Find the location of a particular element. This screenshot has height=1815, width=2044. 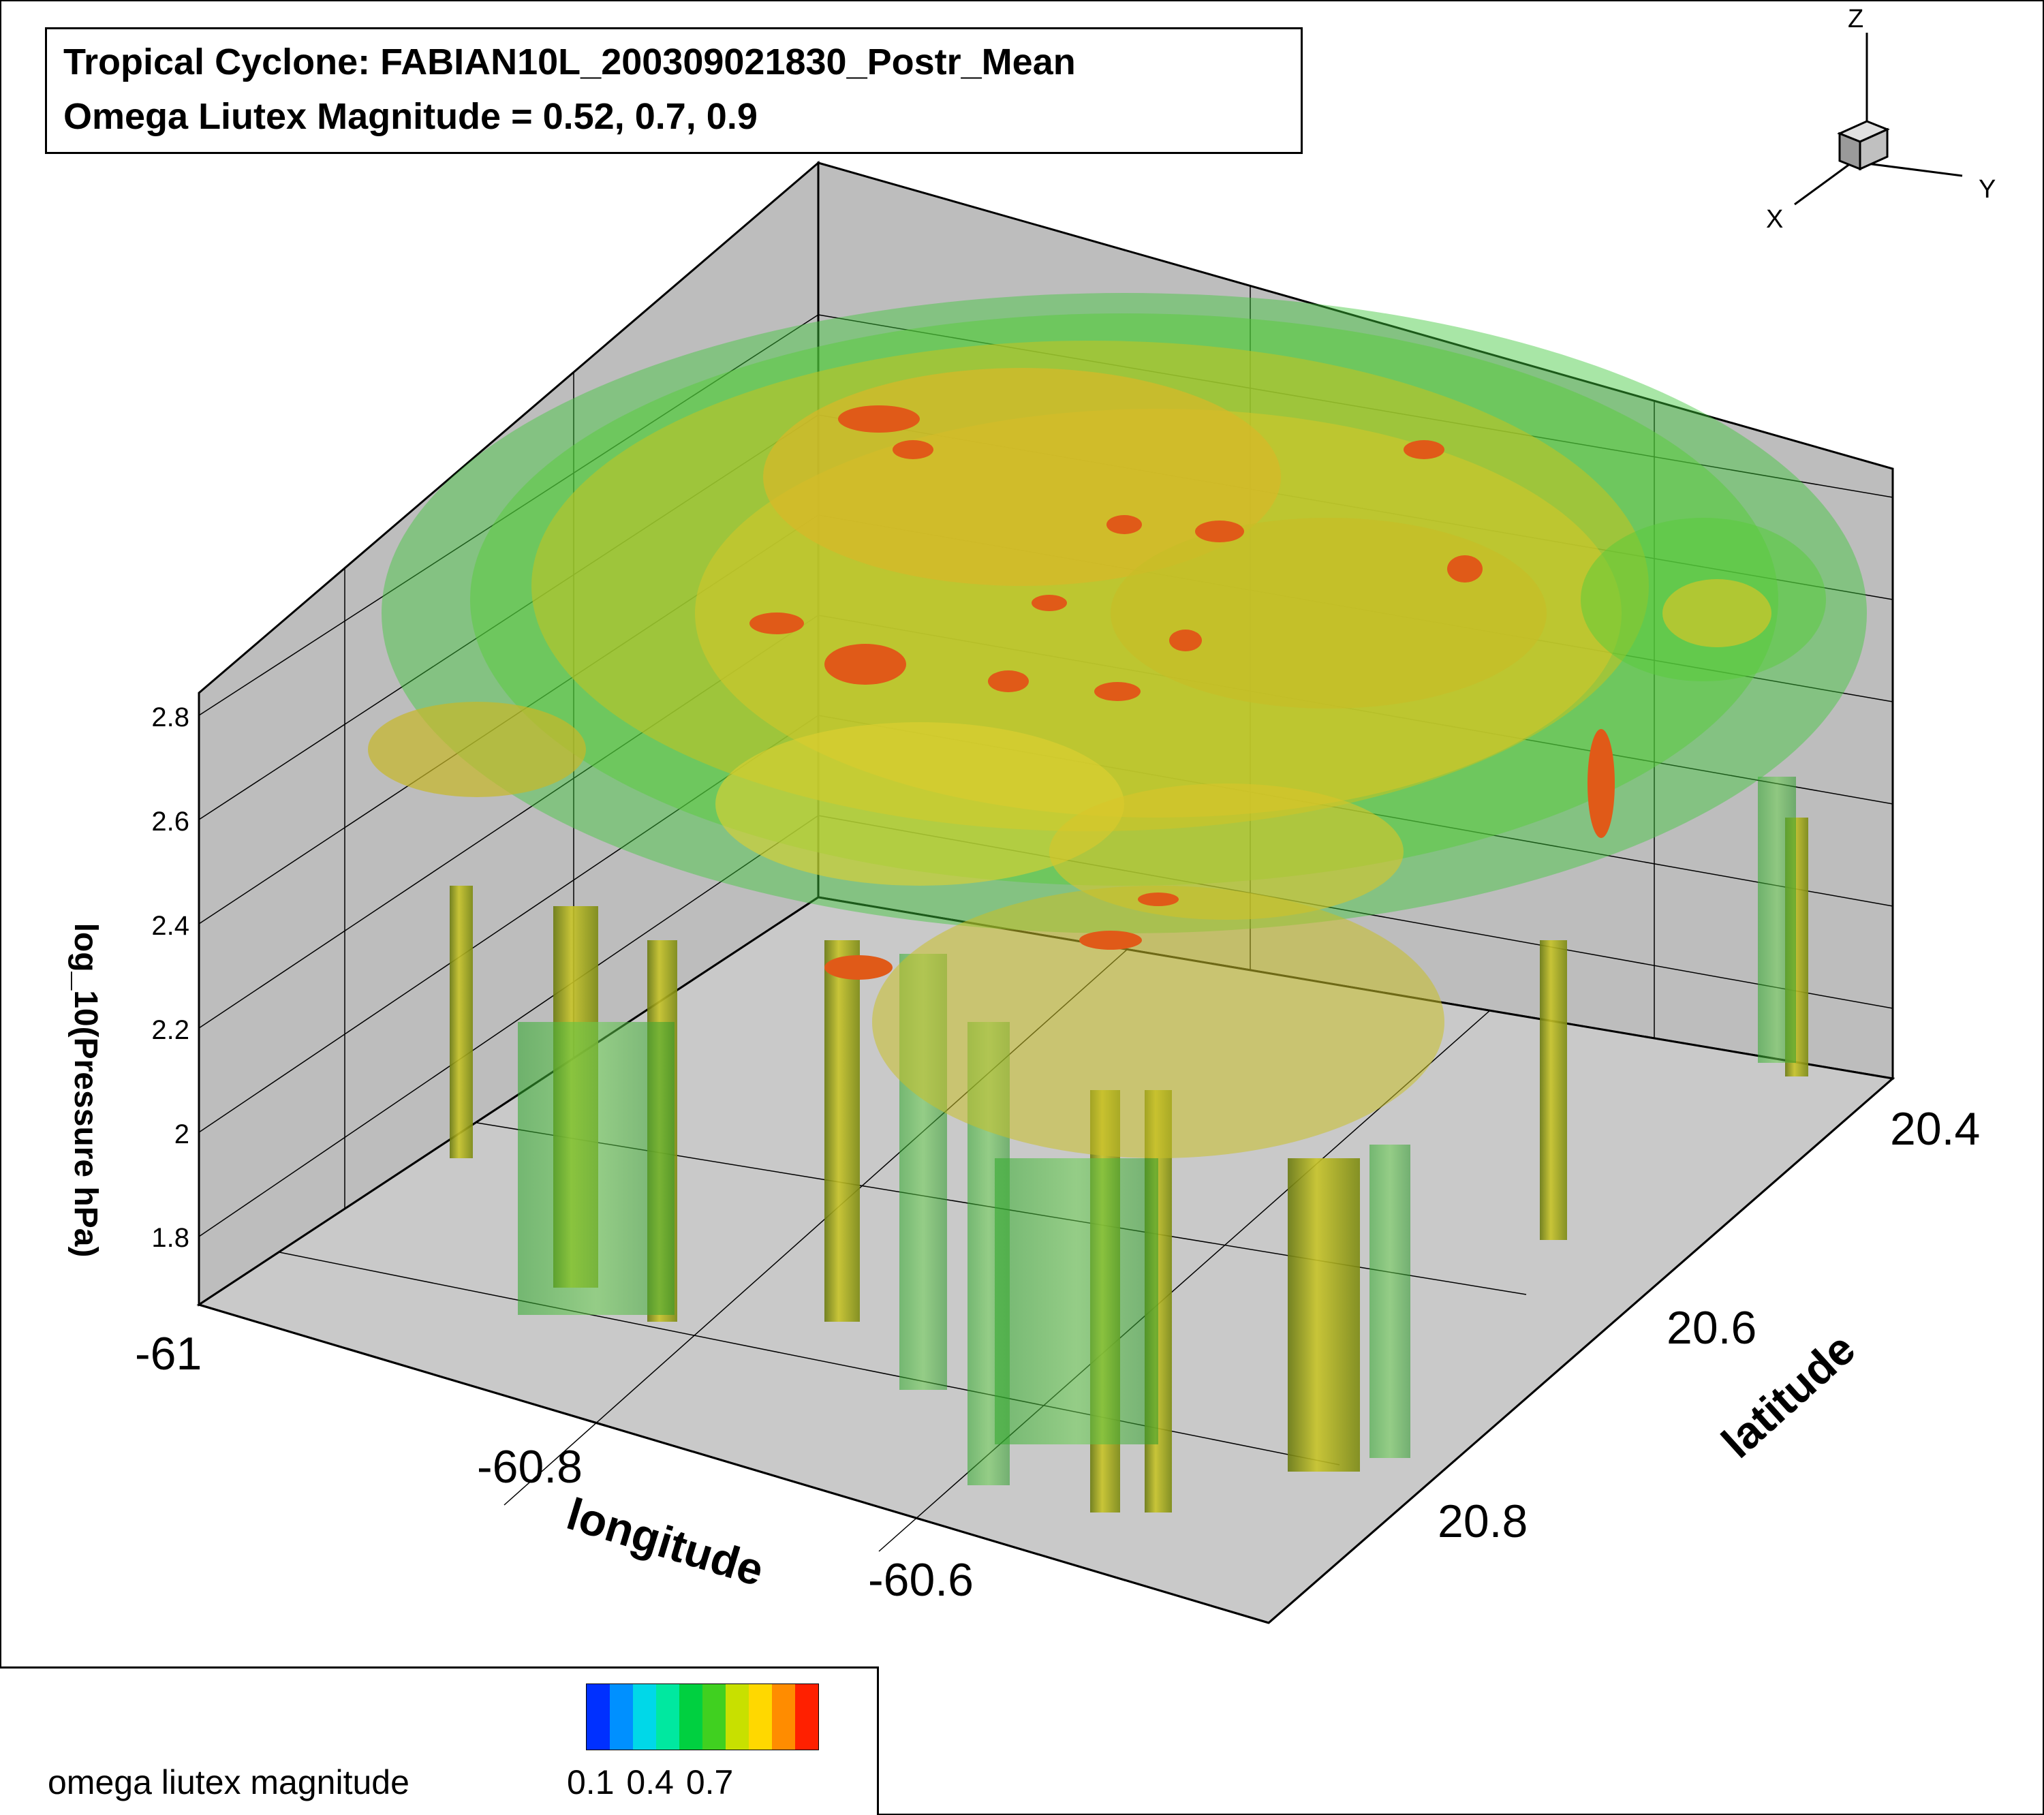

z-tick-label: 2.6 is located at coordinates (170, 822).